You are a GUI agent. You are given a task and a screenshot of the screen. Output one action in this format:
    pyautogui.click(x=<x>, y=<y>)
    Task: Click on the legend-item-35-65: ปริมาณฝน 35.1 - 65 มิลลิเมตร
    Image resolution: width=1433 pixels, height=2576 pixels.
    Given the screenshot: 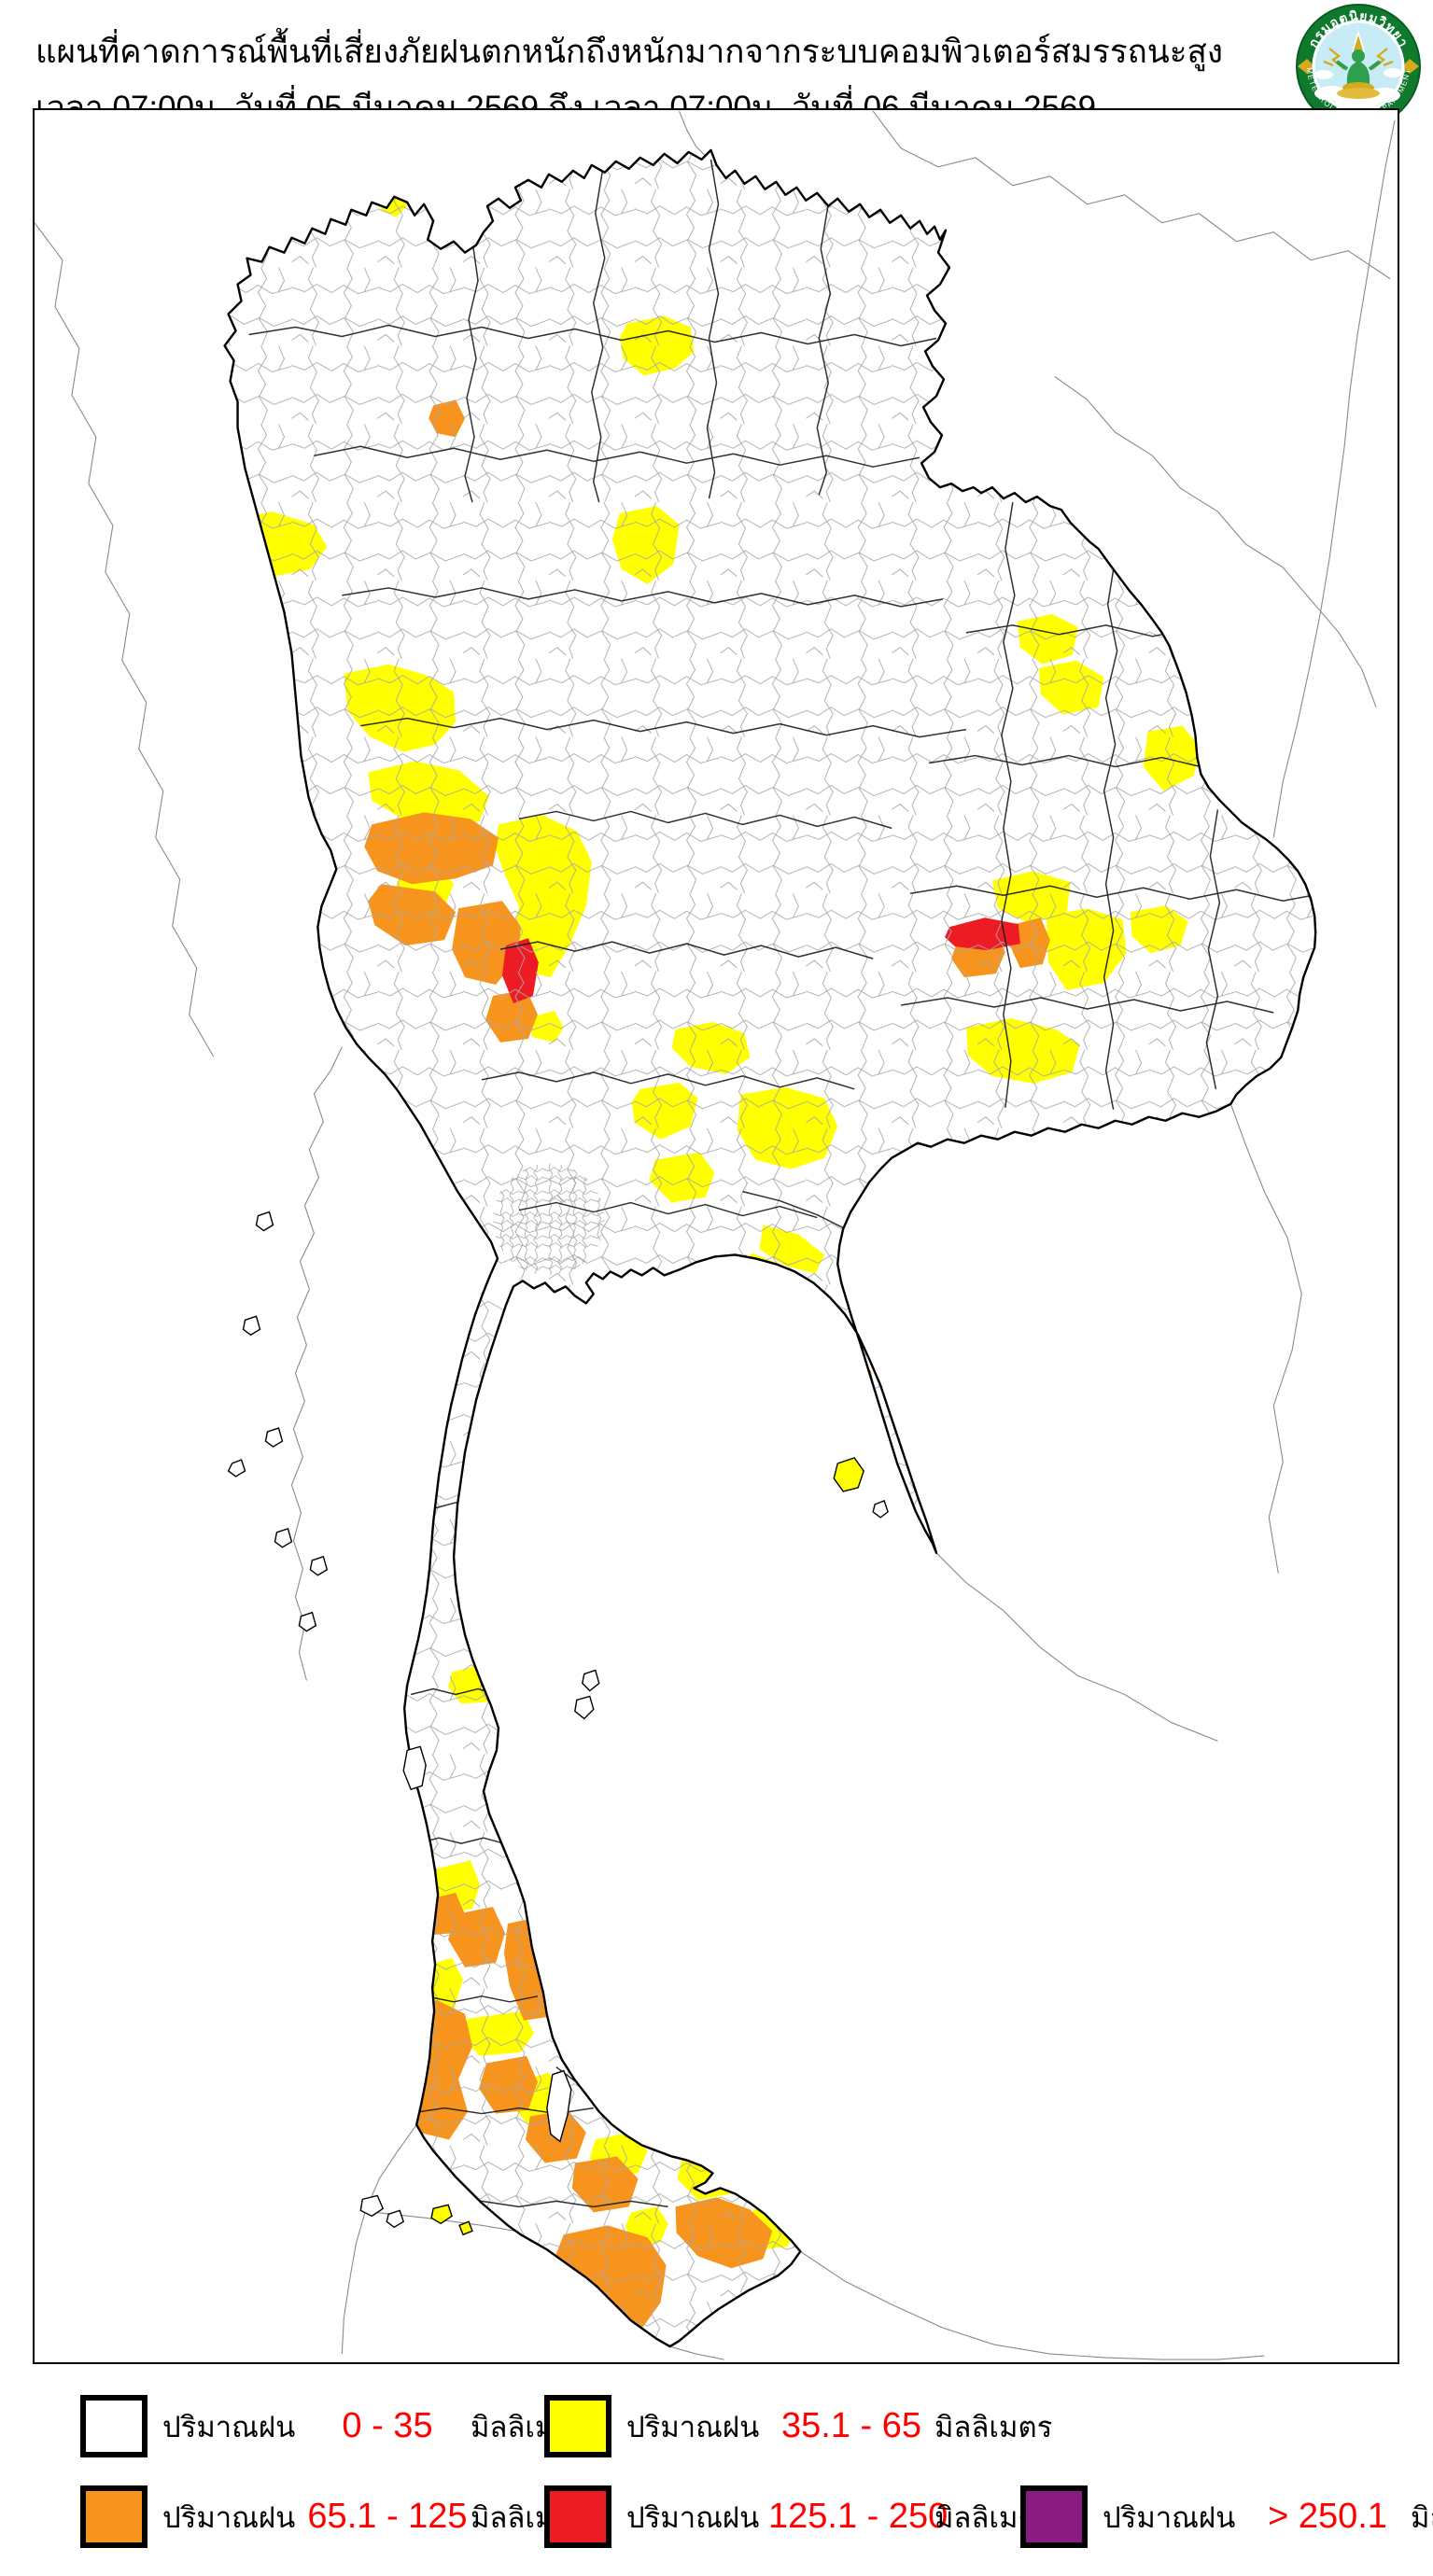 What is the action you would take?
    pyautogui.click(x=798, y=2426)
    